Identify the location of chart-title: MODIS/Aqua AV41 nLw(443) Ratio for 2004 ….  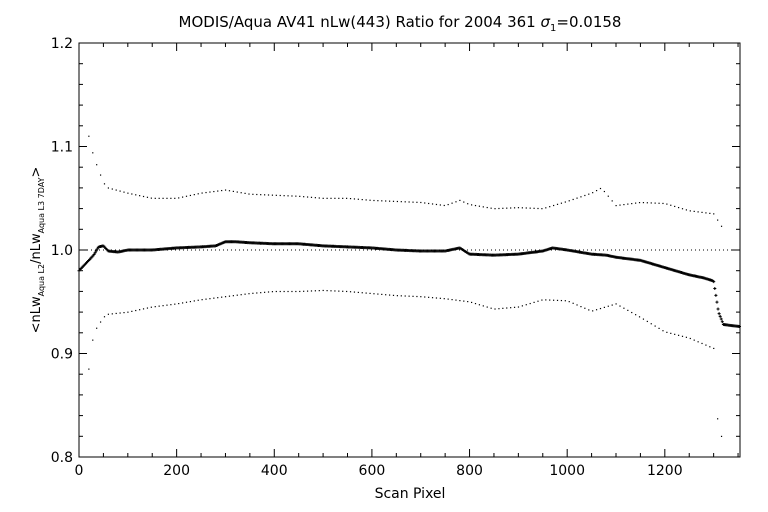
(400, 23).